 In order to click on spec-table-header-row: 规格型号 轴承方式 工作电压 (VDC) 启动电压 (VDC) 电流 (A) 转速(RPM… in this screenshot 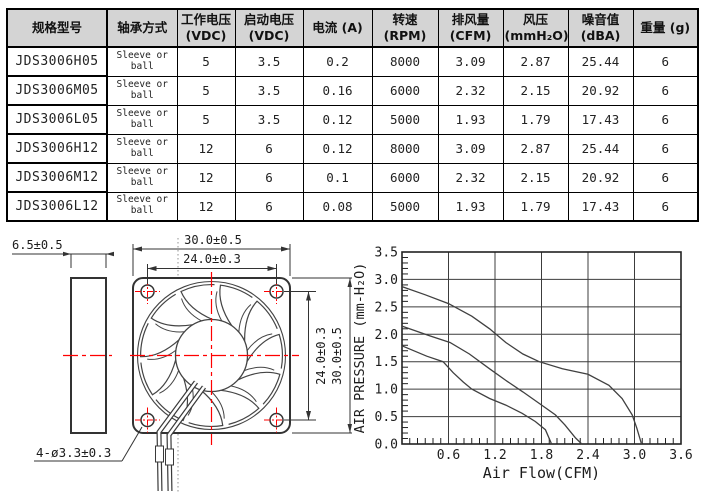, I will do `click(352, 28)`.